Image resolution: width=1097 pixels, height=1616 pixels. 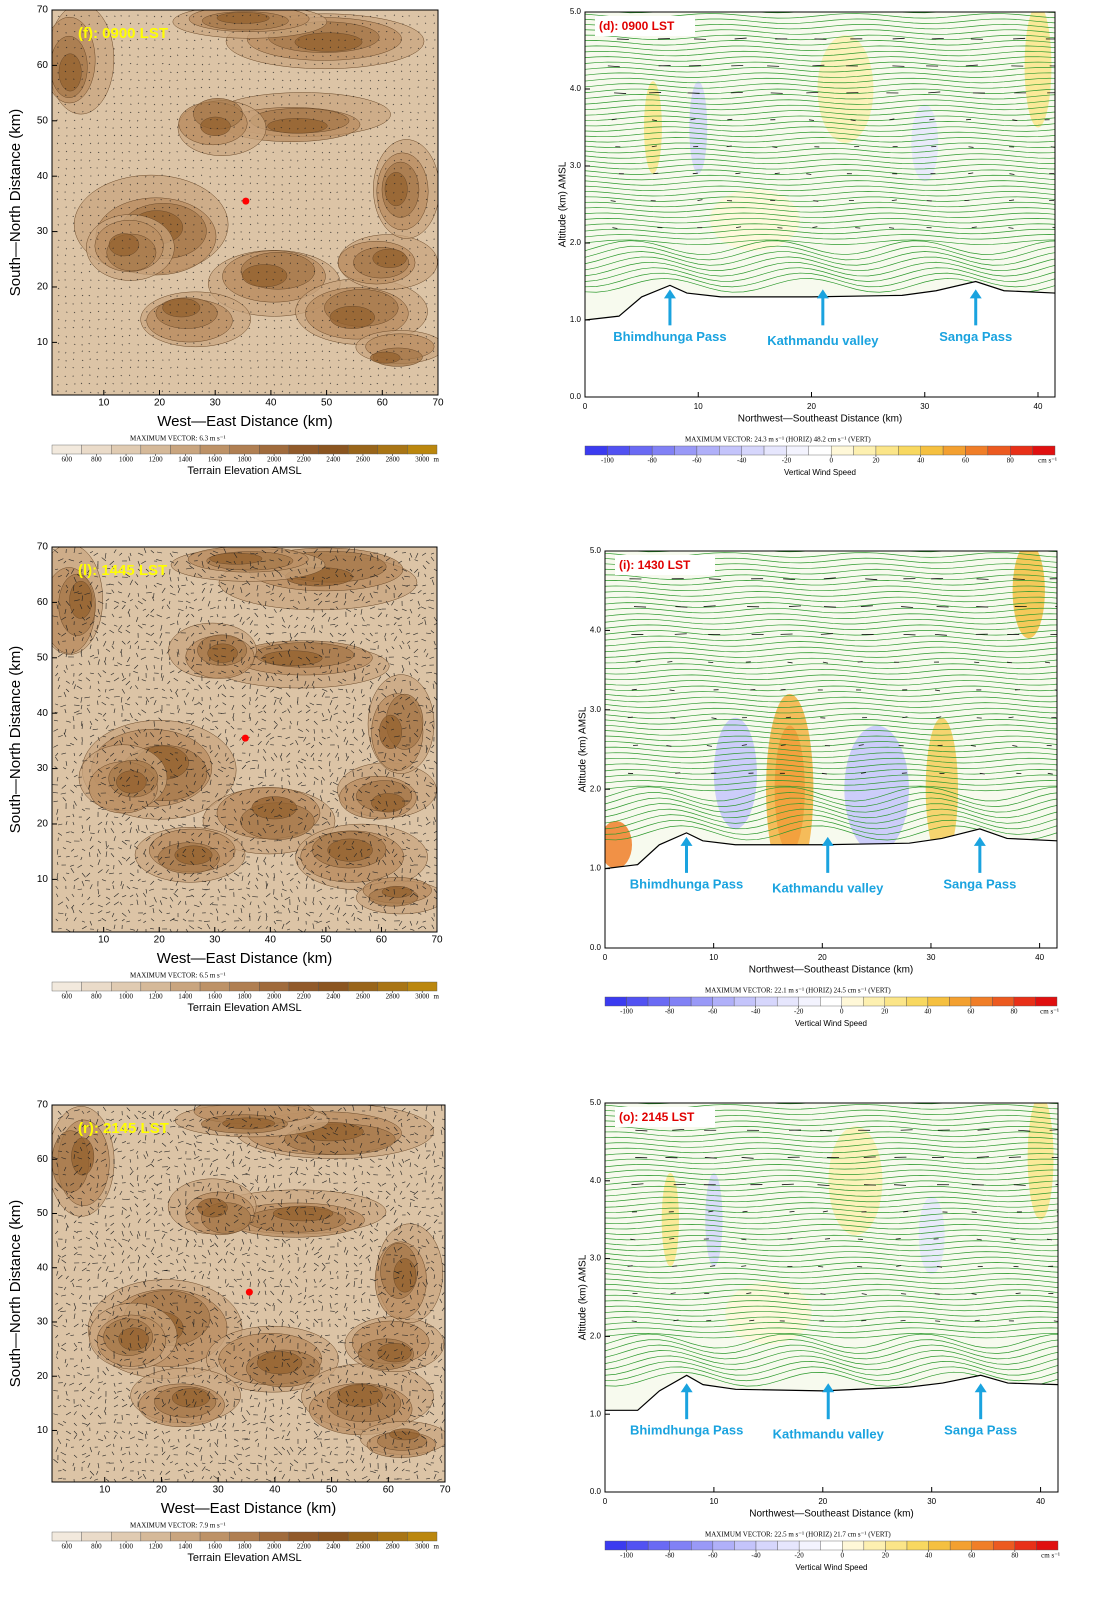 What do you see at coordinates (43, 342) in the screenshot?
I see `y-tick-label: 10` at bounding box center [43, 342].